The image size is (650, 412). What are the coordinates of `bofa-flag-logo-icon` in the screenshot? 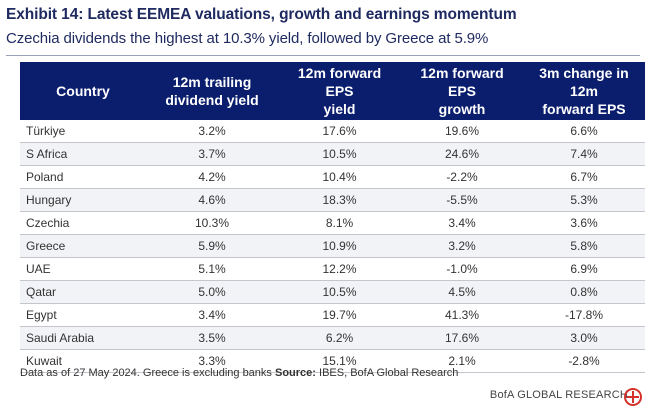 It's located at (633, 397).